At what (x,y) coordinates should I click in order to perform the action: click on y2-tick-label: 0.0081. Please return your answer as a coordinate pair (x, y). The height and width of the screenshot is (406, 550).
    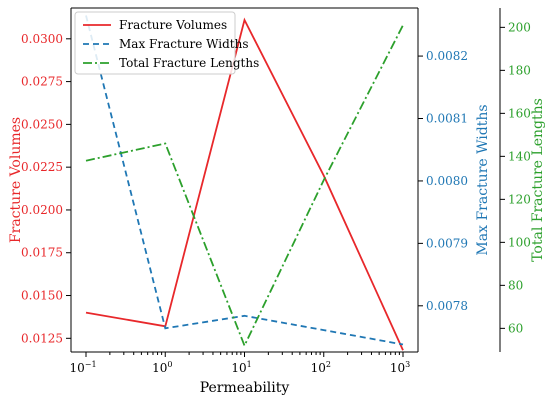
    Looking at the image, I should click on (447, 119).